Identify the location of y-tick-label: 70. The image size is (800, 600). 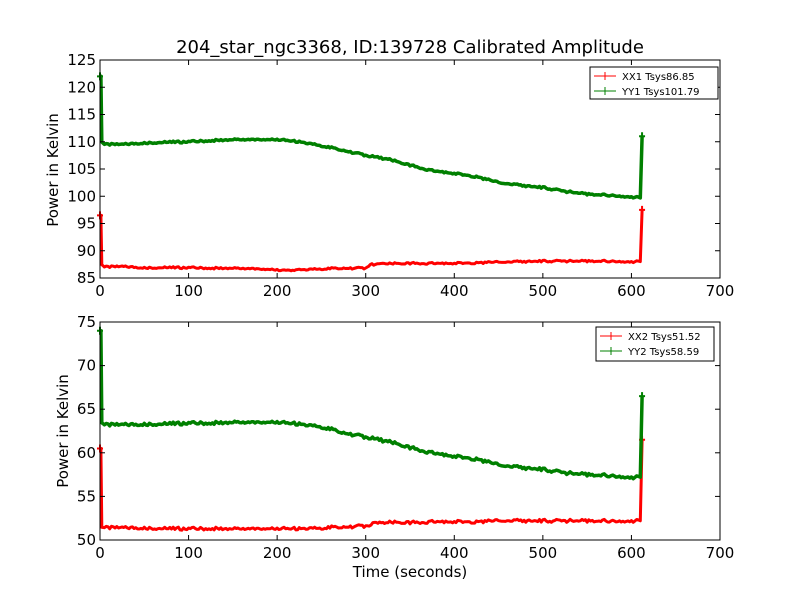
(86, 366).